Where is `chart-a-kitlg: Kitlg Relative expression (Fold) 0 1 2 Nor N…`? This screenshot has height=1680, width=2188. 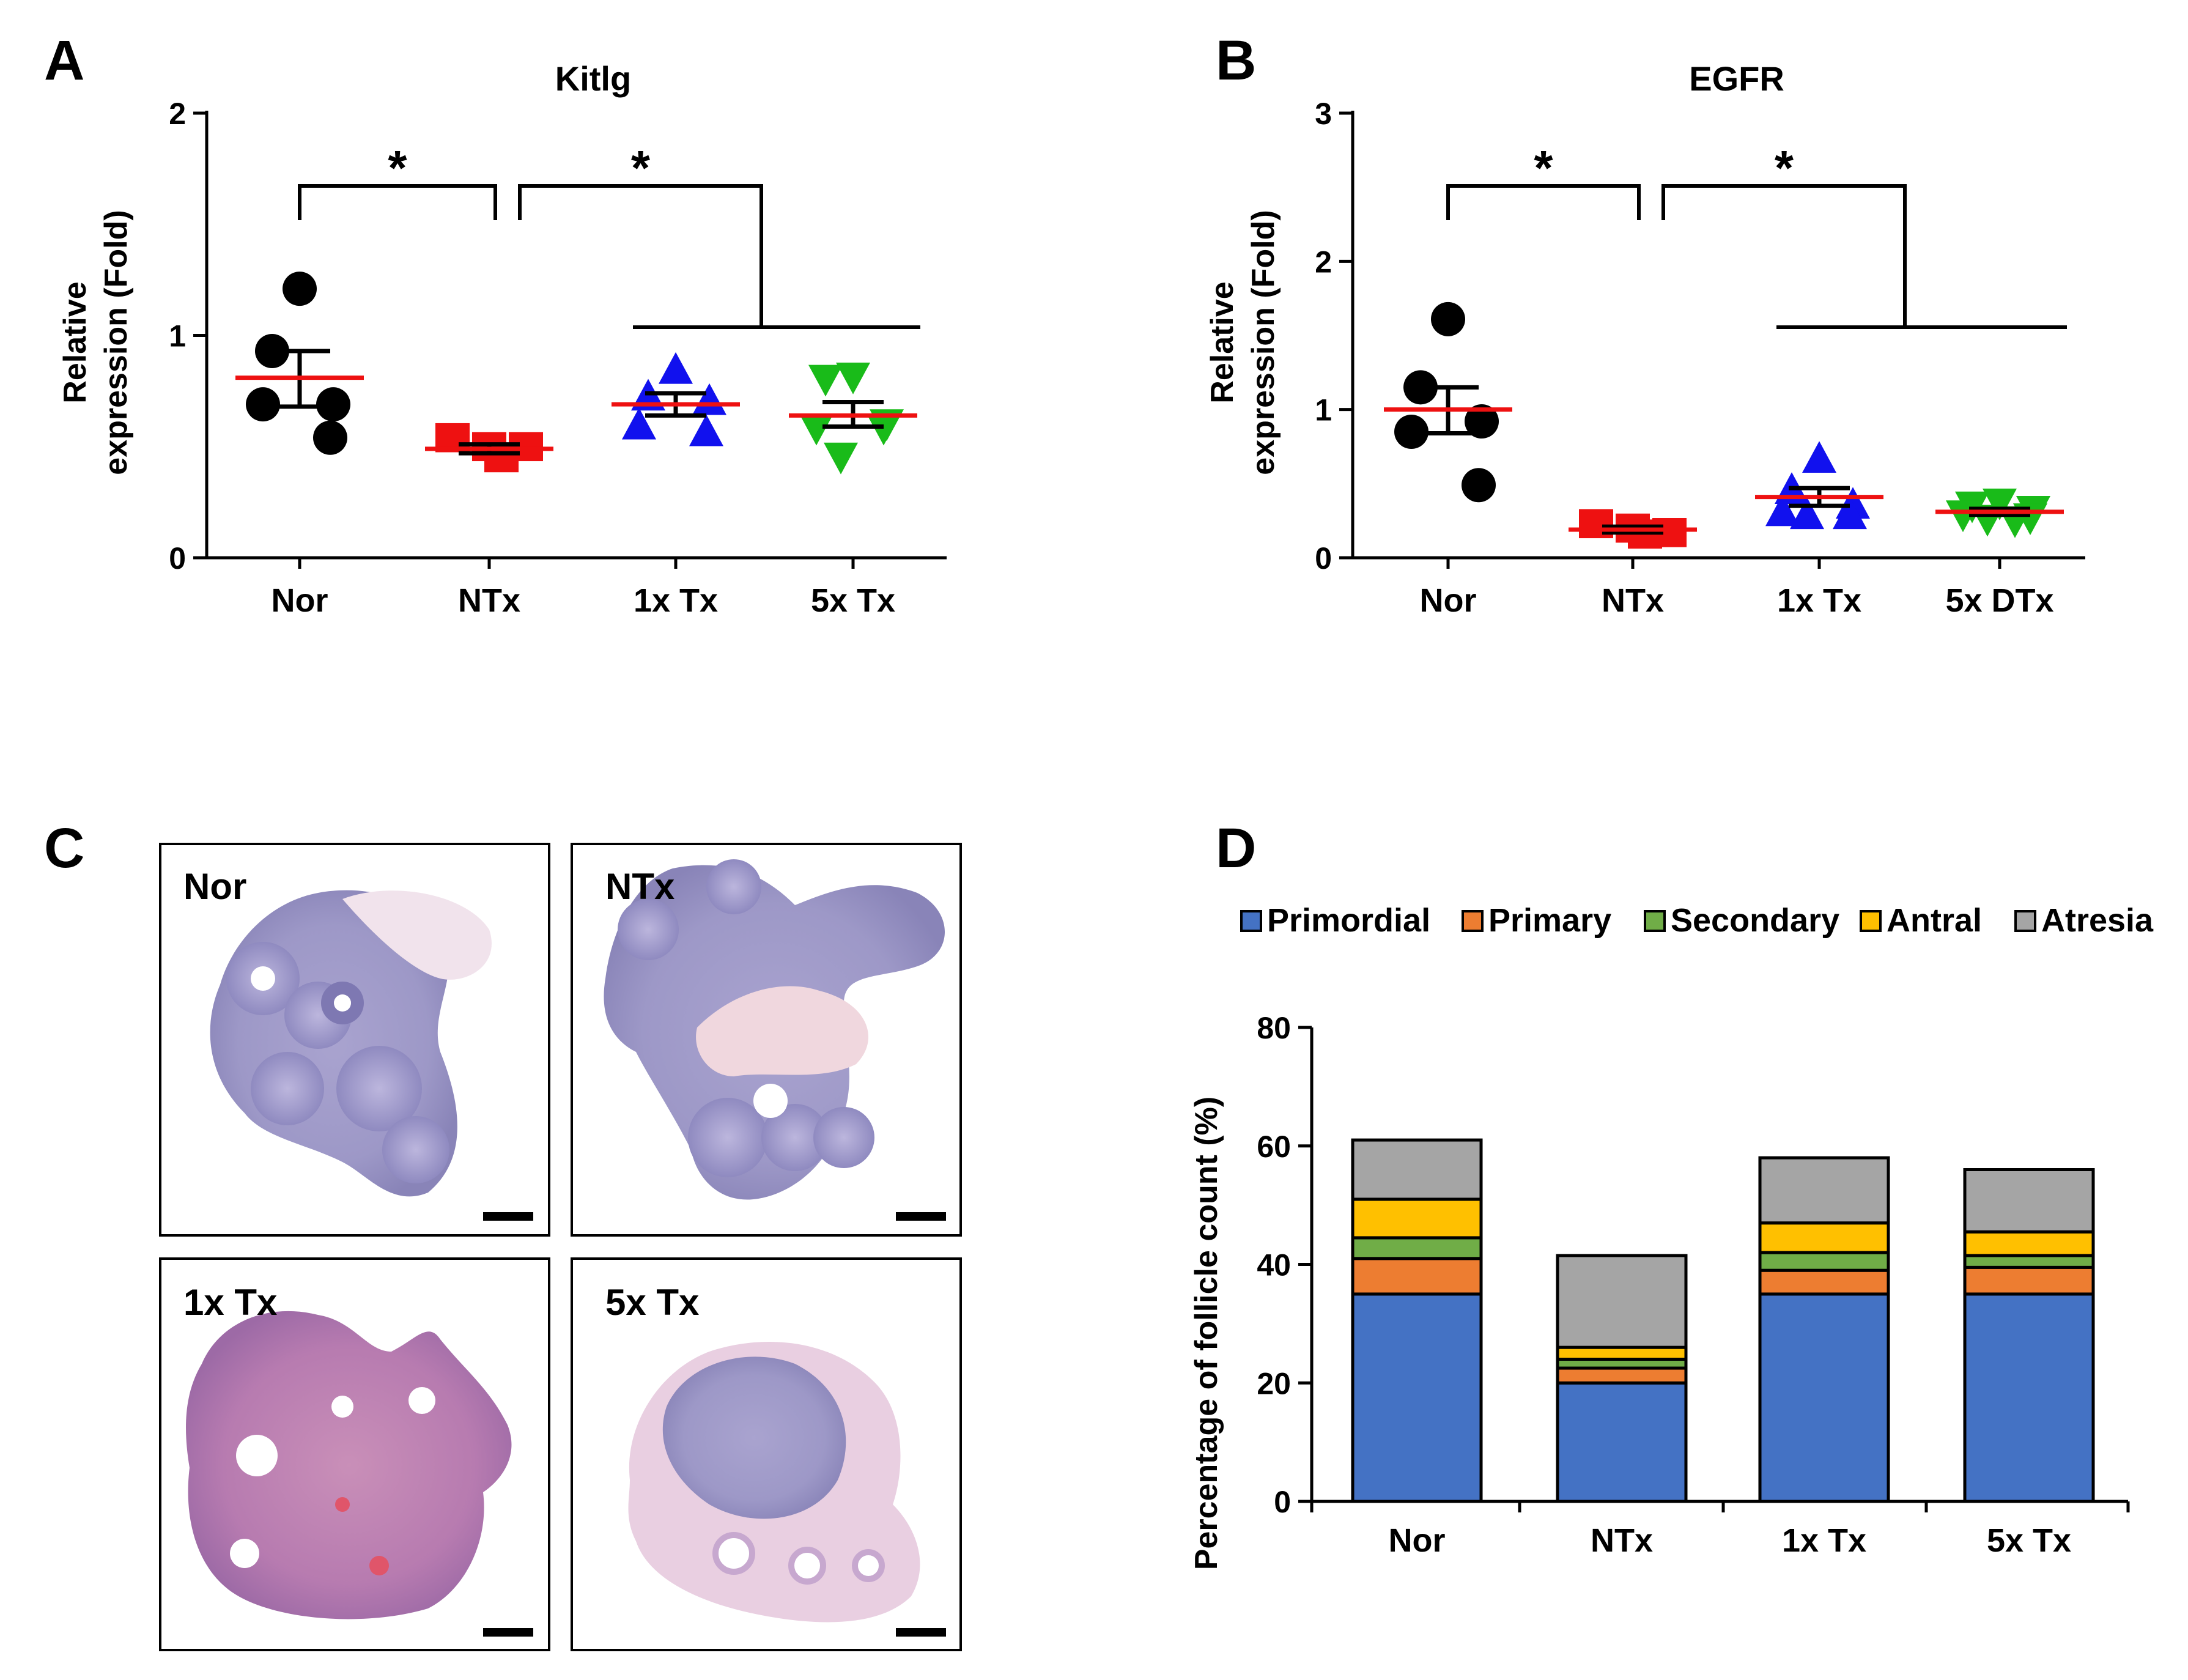 chart-a-kitlg: Kitlg Relative expression (Fold) 0 1 2 Nor N… is located at coordinates (502, 339).